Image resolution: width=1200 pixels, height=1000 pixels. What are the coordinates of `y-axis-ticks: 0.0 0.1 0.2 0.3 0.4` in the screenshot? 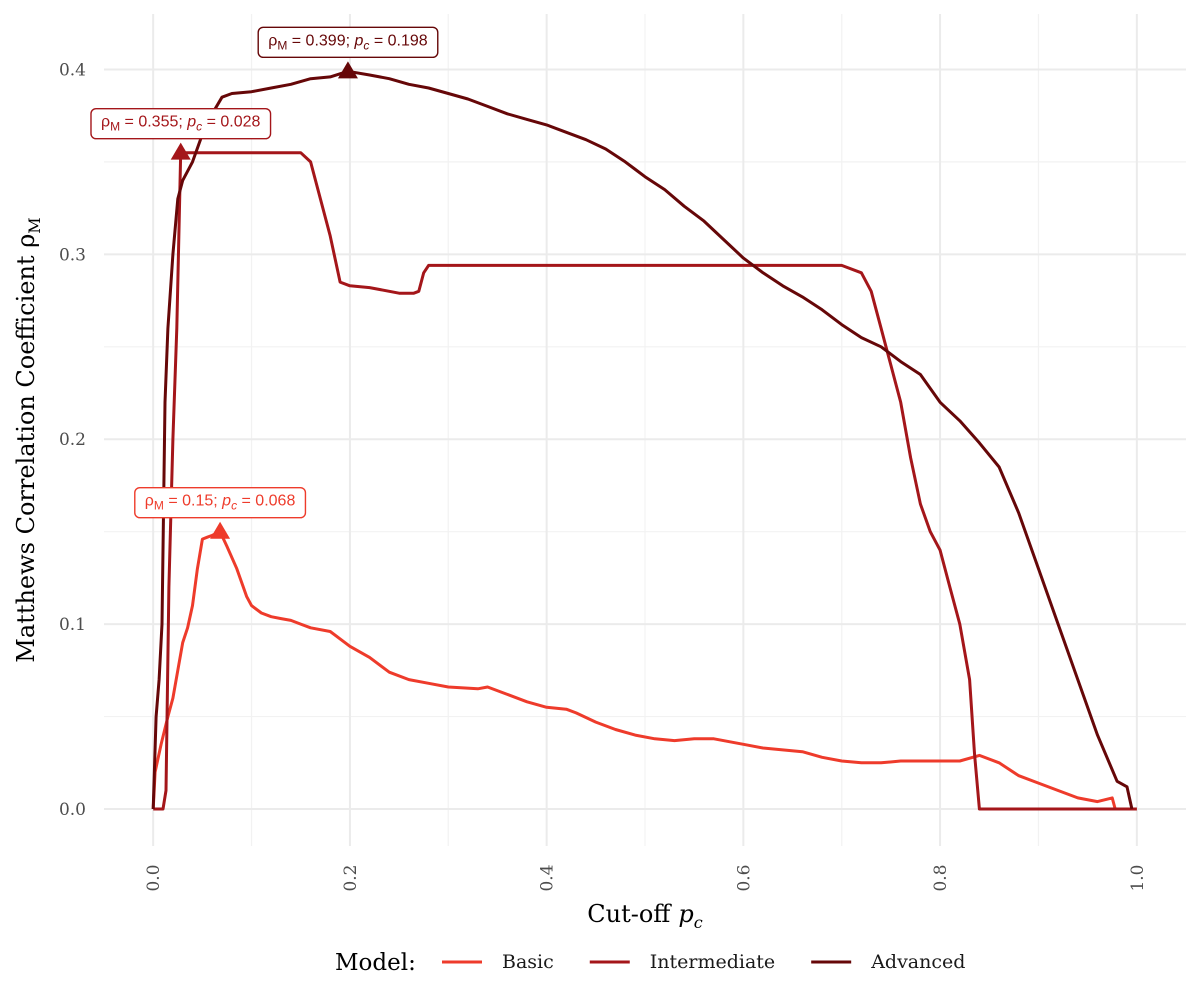 It's located at (72, 440).